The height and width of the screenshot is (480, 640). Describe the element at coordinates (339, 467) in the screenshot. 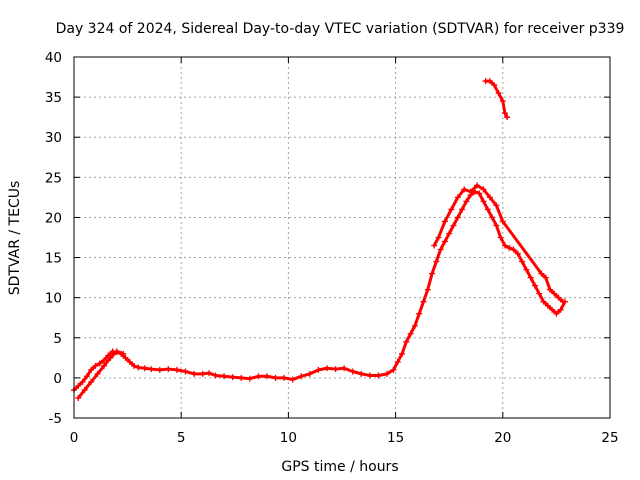

I see `x-axis-label: GPS time / hours` at that location.